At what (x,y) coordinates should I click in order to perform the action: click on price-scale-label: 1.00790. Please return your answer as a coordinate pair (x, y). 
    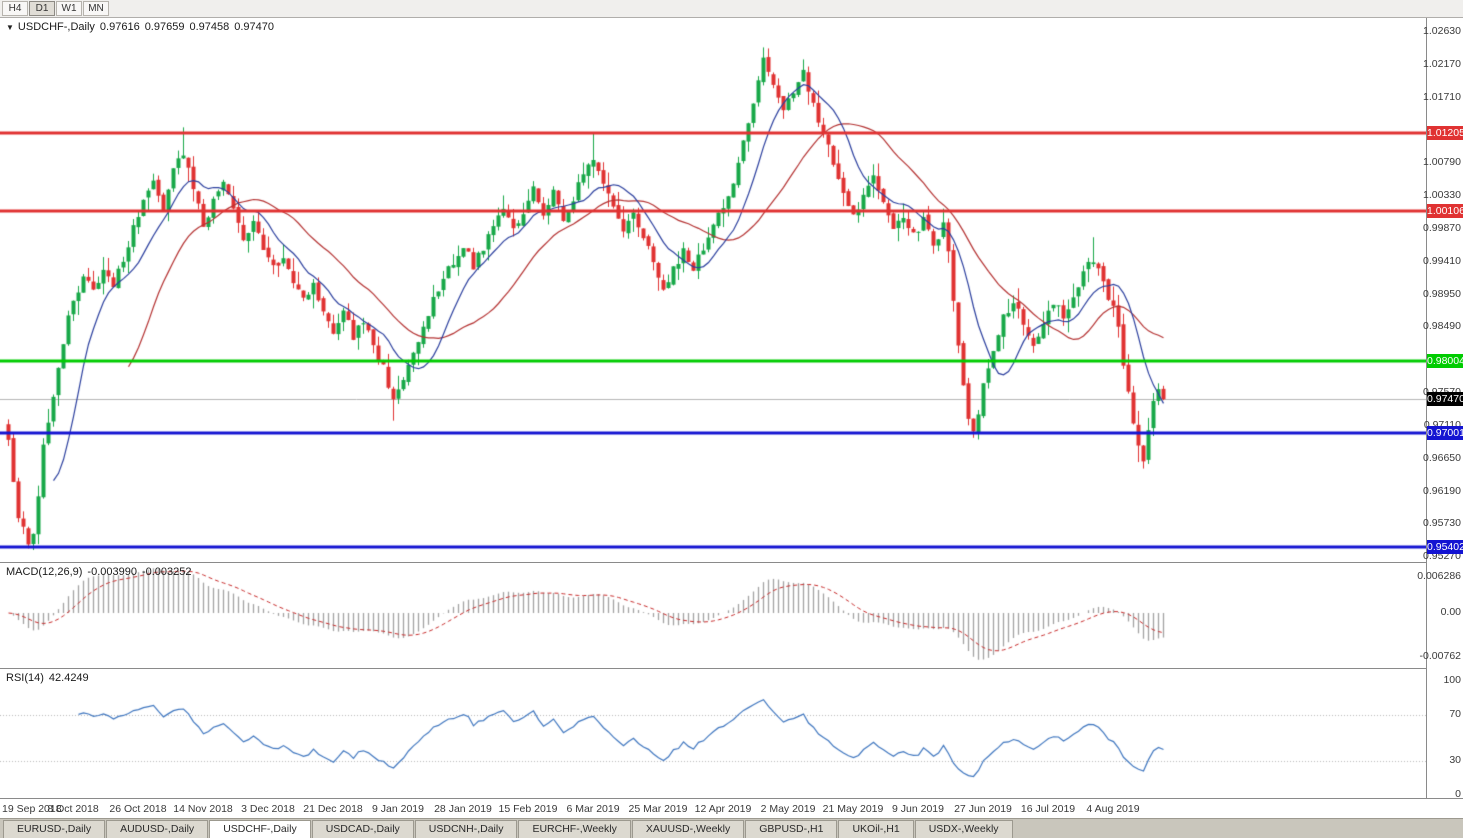
    Looking at the image, I should click on (1442, 162).